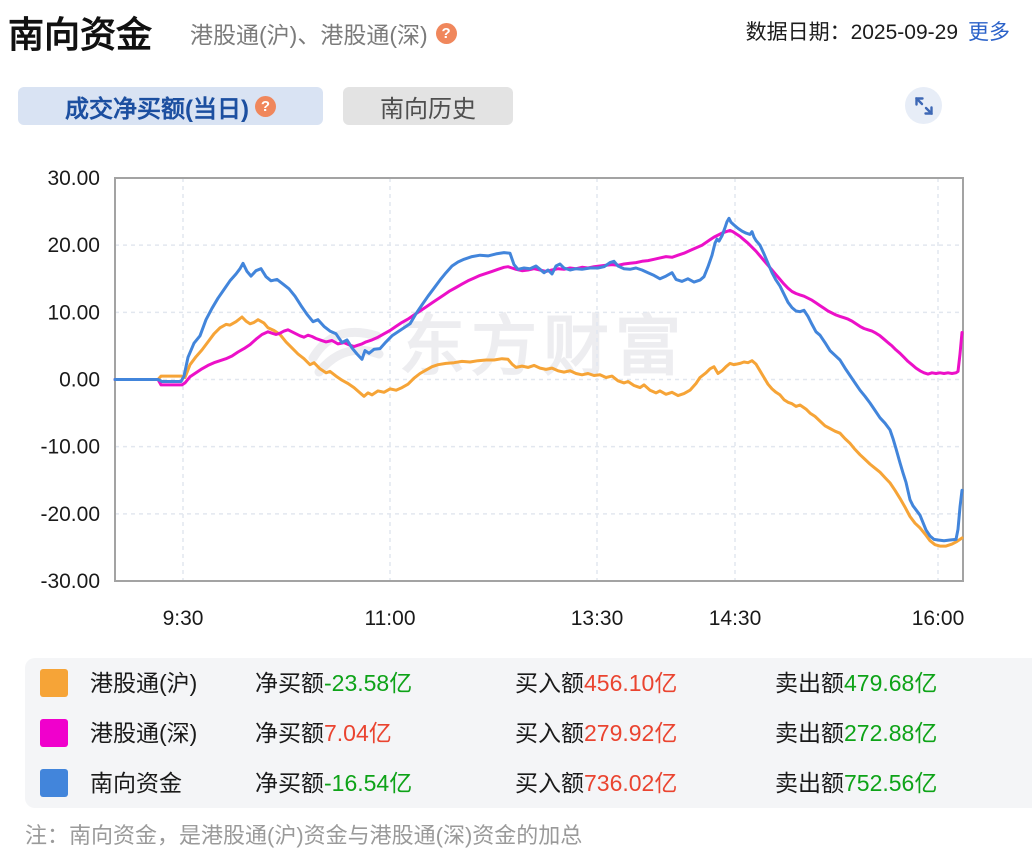  Describe the element at coordinates (446, 33) in the screenshot. I see `subtitle-help-icon: ?` at that location.